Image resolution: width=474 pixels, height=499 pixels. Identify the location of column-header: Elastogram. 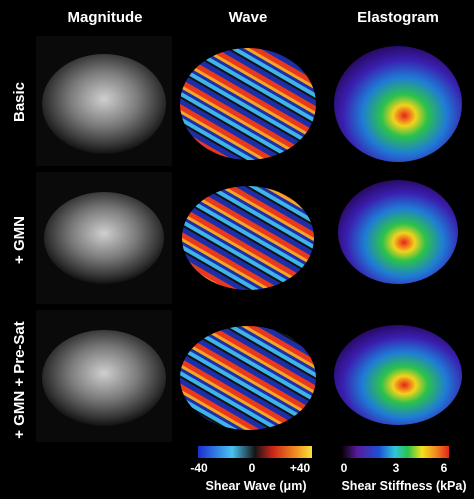
(398, 17).